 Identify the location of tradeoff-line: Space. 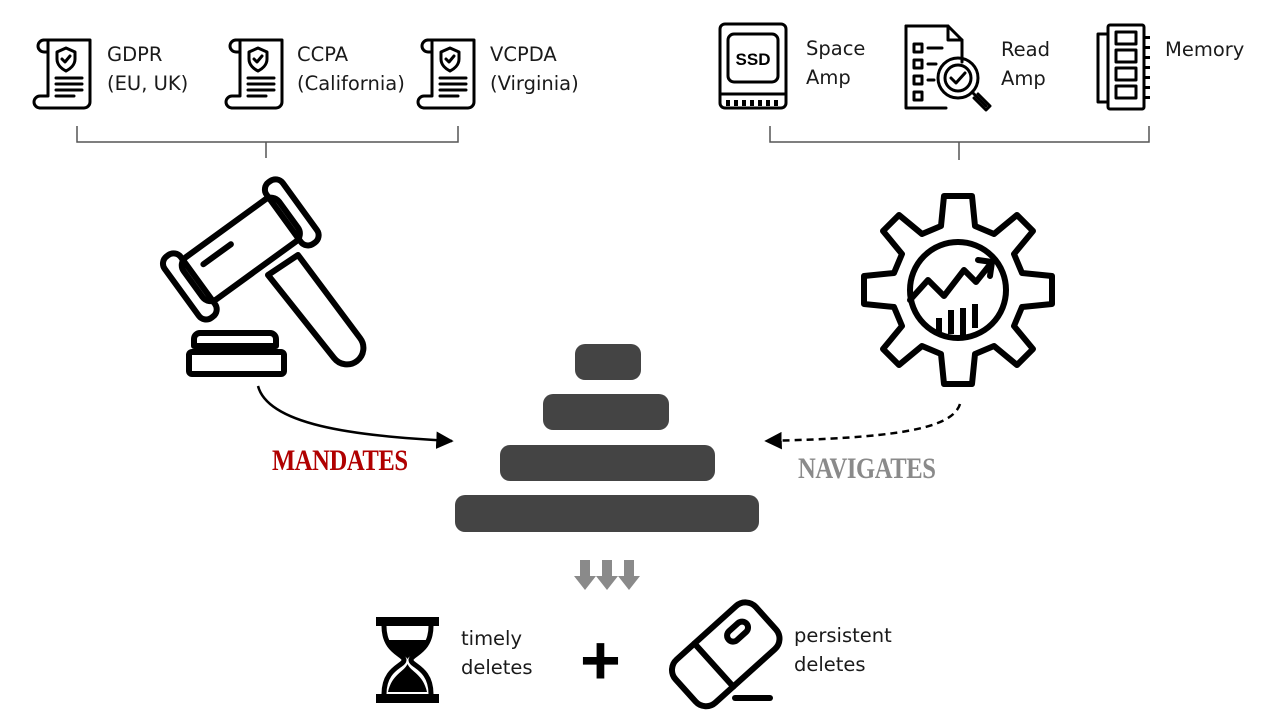
(836, 48).